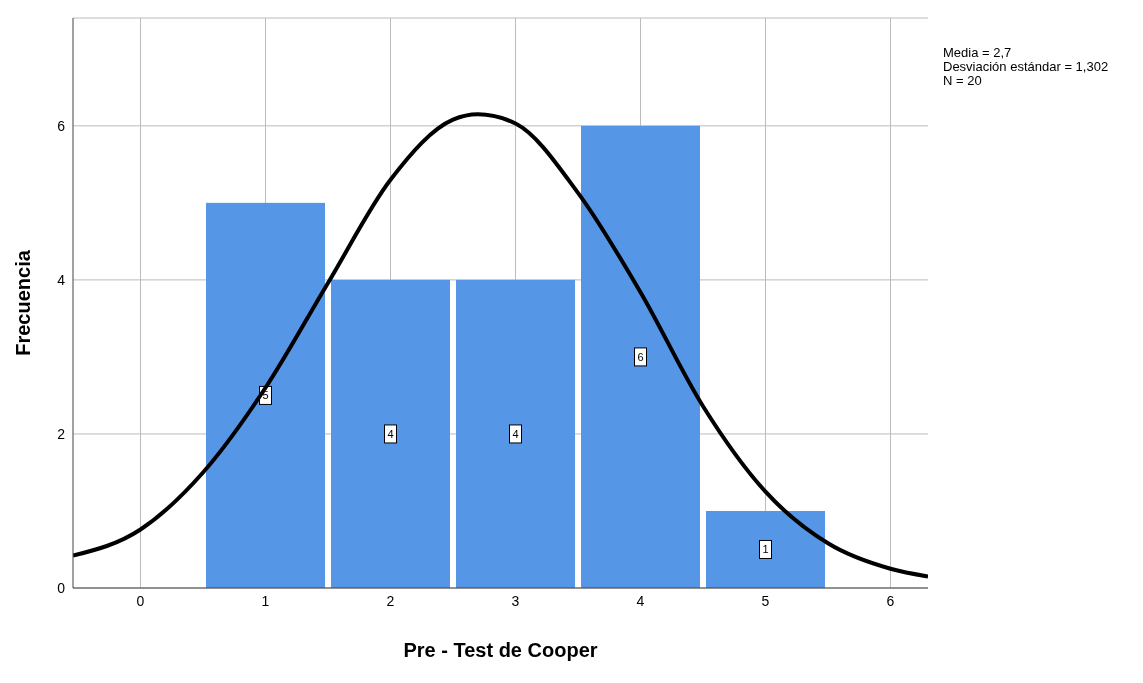  I want to click on x-axis-title: Pre - Test de Cooper, so click(500, 650).